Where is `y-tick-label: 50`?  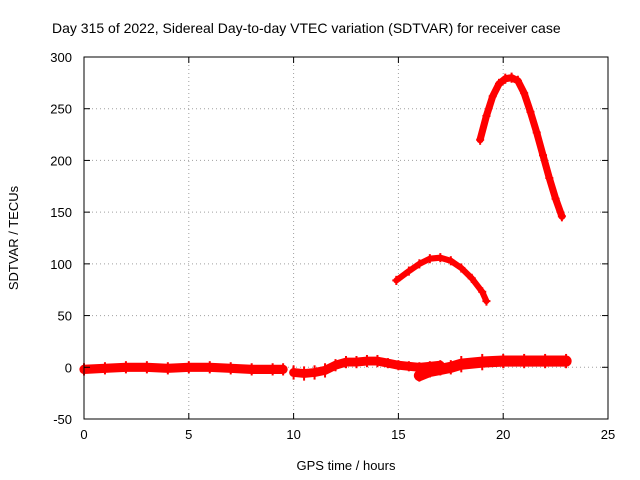 y-tick-label: 50 is located at coordinates (65, 316).